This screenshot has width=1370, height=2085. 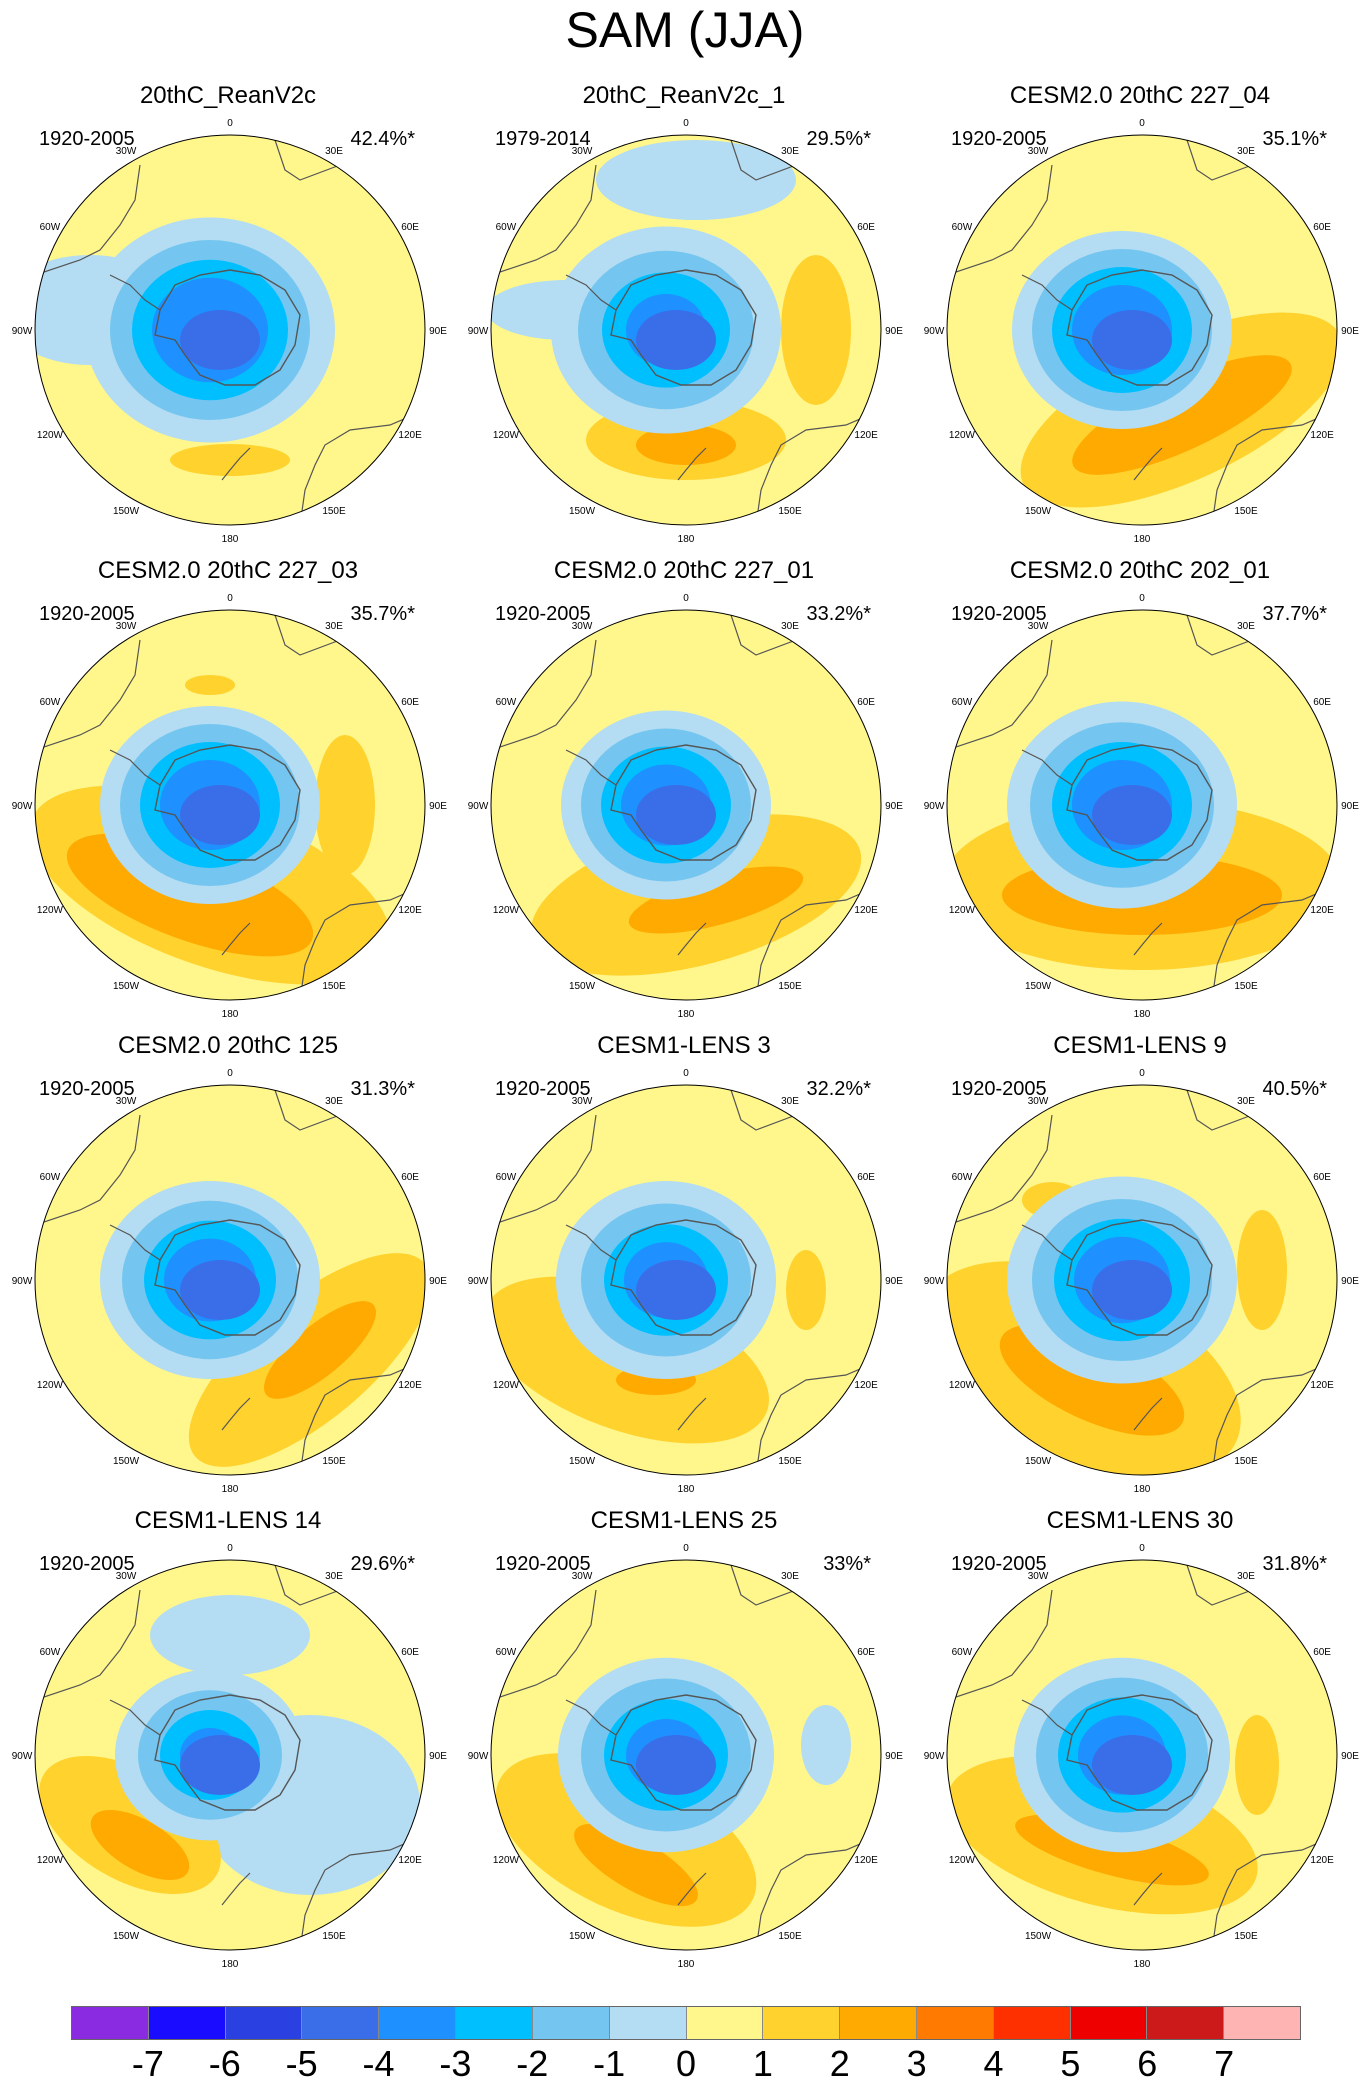 I want to click on colorbar-label: 2, so click(x=839, y=2063).